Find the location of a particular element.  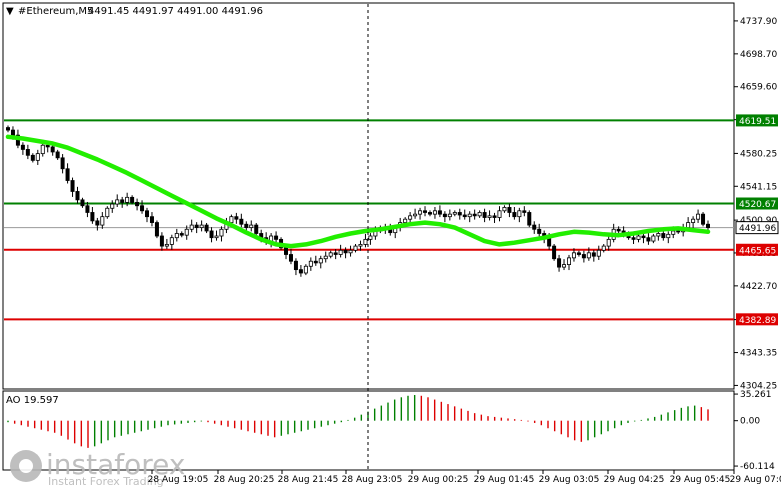

price-tick-label: 4580.25 is located at coordinates (758, 154).